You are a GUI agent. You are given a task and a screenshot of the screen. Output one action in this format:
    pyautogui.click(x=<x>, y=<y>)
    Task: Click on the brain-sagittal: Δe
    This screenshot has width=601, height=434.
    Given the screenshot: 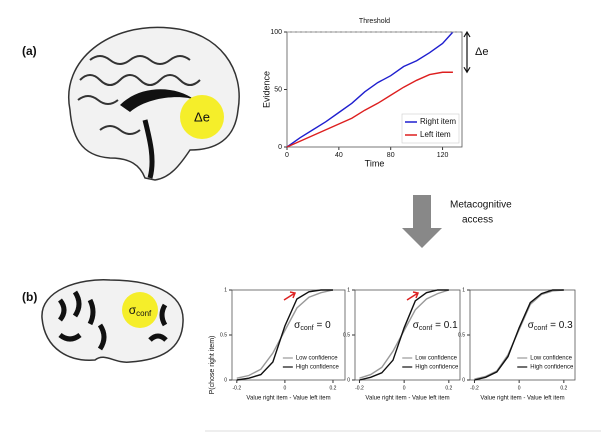 What is the action you would take?
    pyautogui.click(x=154, y=103)
    